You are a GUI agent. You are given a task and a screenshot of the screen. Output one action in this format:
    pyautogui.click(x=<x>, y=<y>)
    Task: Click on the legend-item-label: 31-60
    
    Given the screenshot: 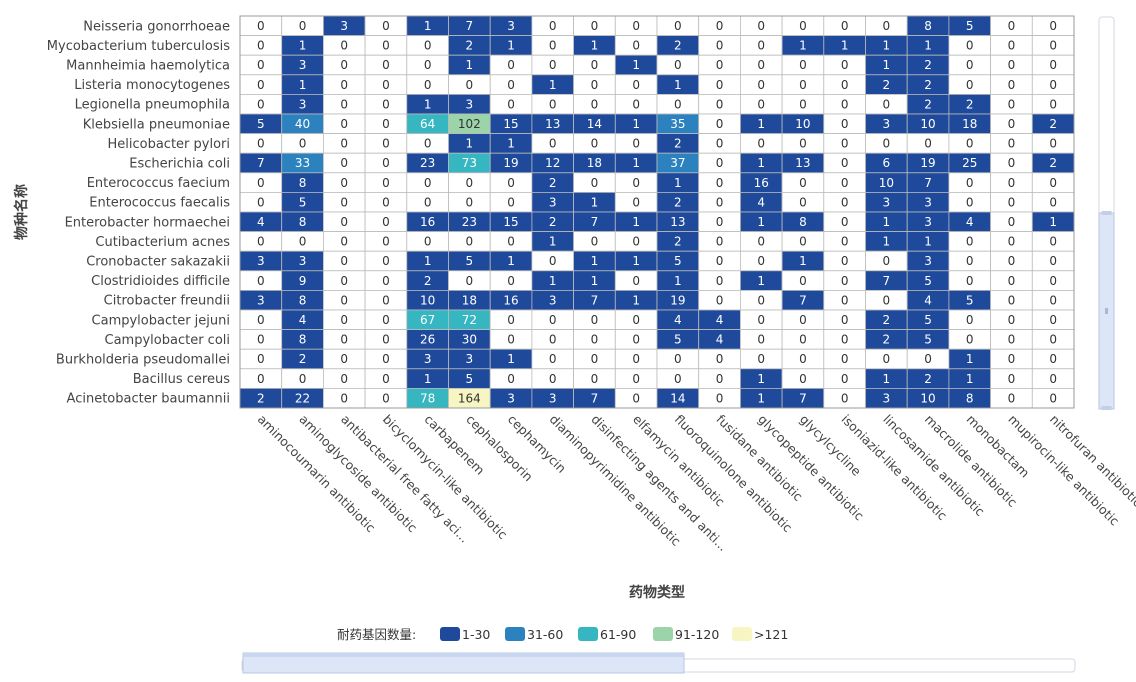 What is the action you would take?
    pyautogui.click(x=545, y=634)
    